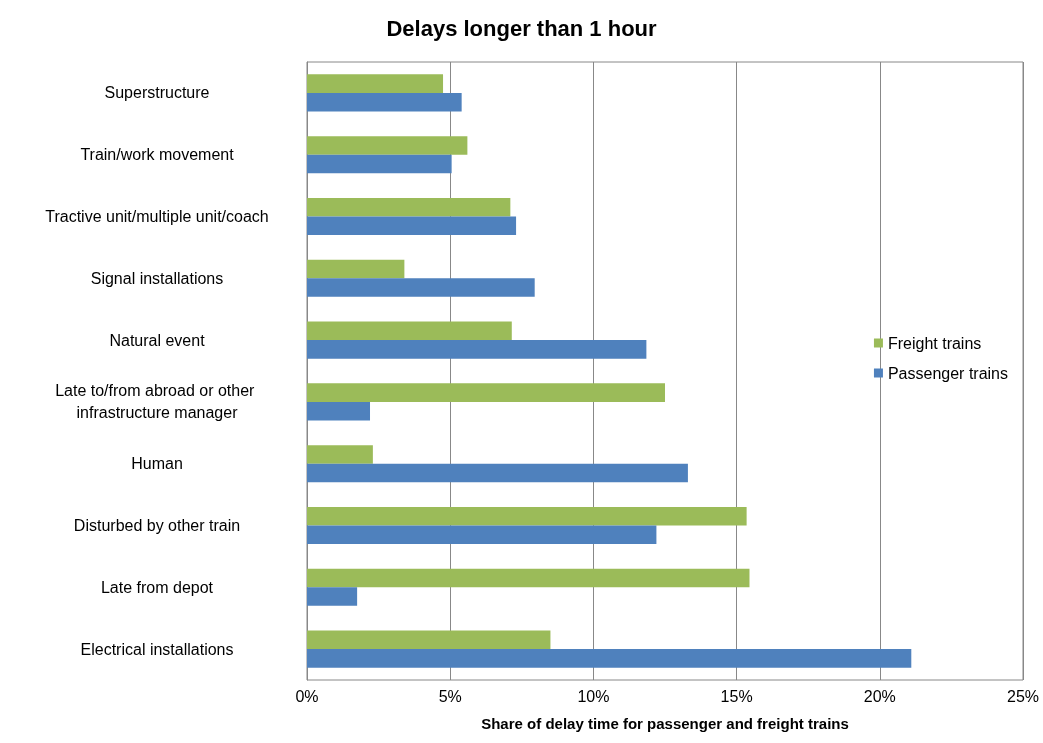 Image resolution: width=1043 pixels, height=743 pixels. Describe the element at coordinates (157, 155) in the screenshot. I see `y-tick-label: Train/work movement` at that location.